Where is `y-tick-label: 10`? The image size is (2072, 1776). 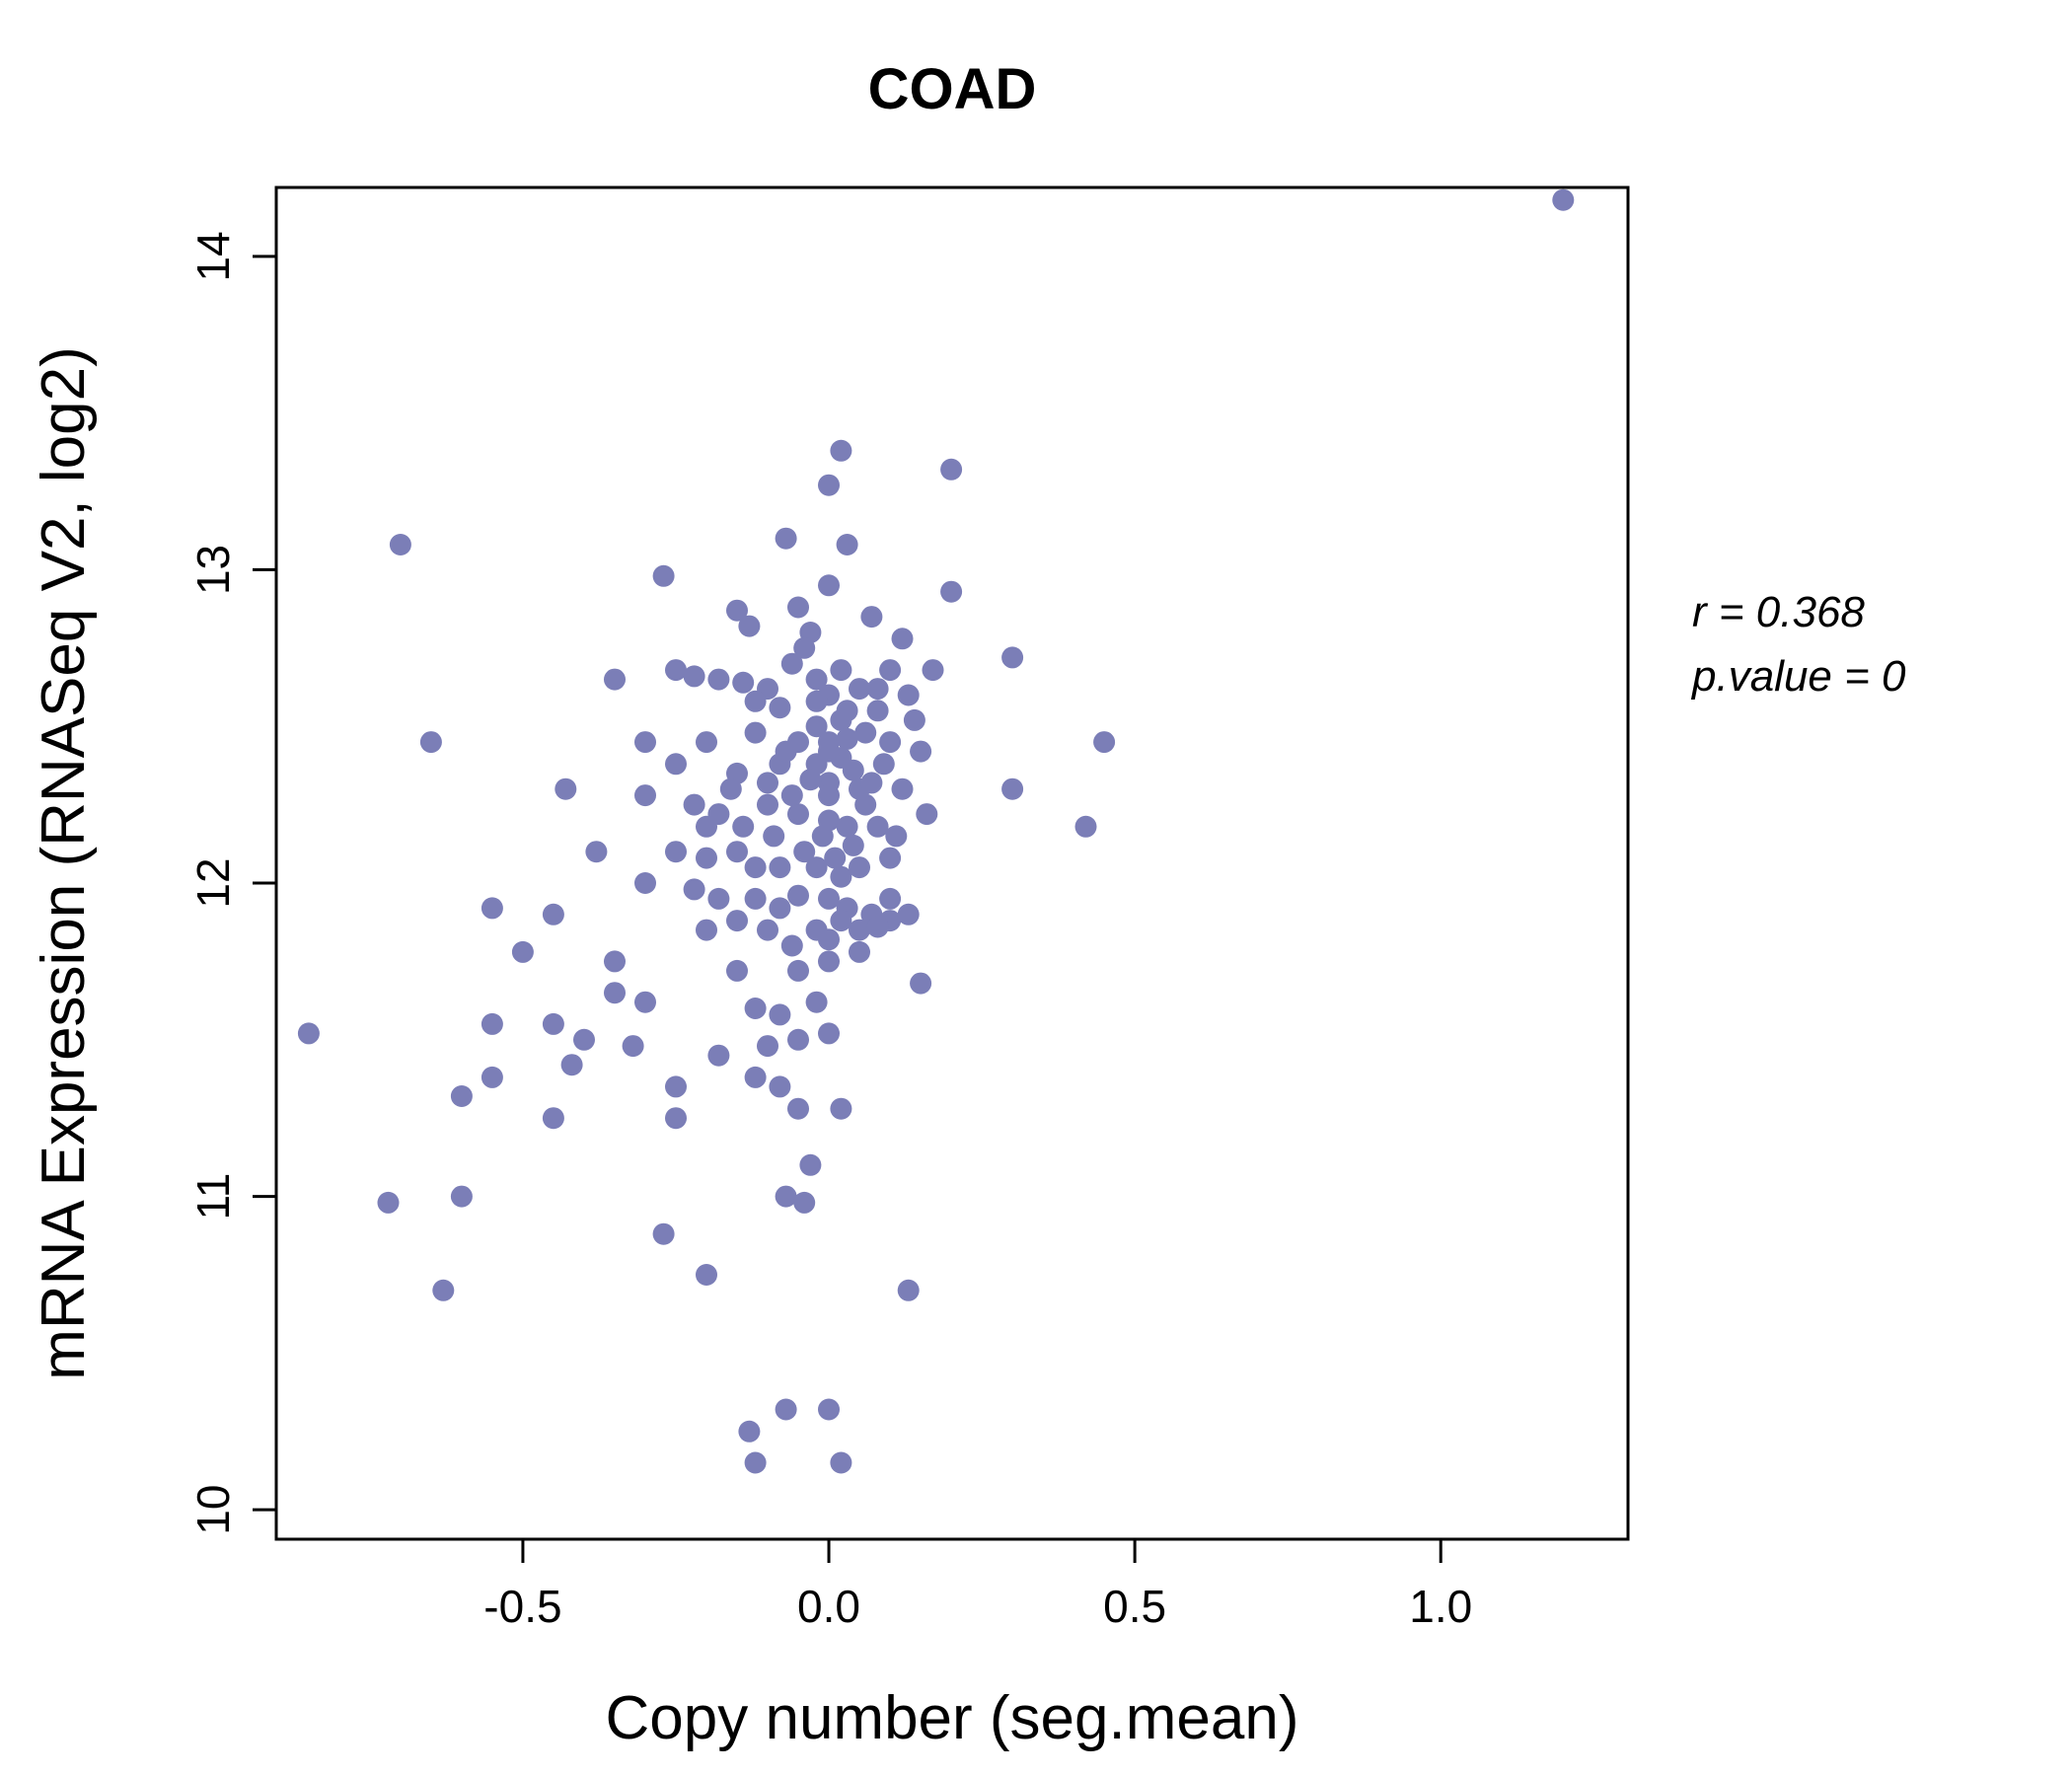
y-tick-label: 10 is located at coordinates (213, 1510).